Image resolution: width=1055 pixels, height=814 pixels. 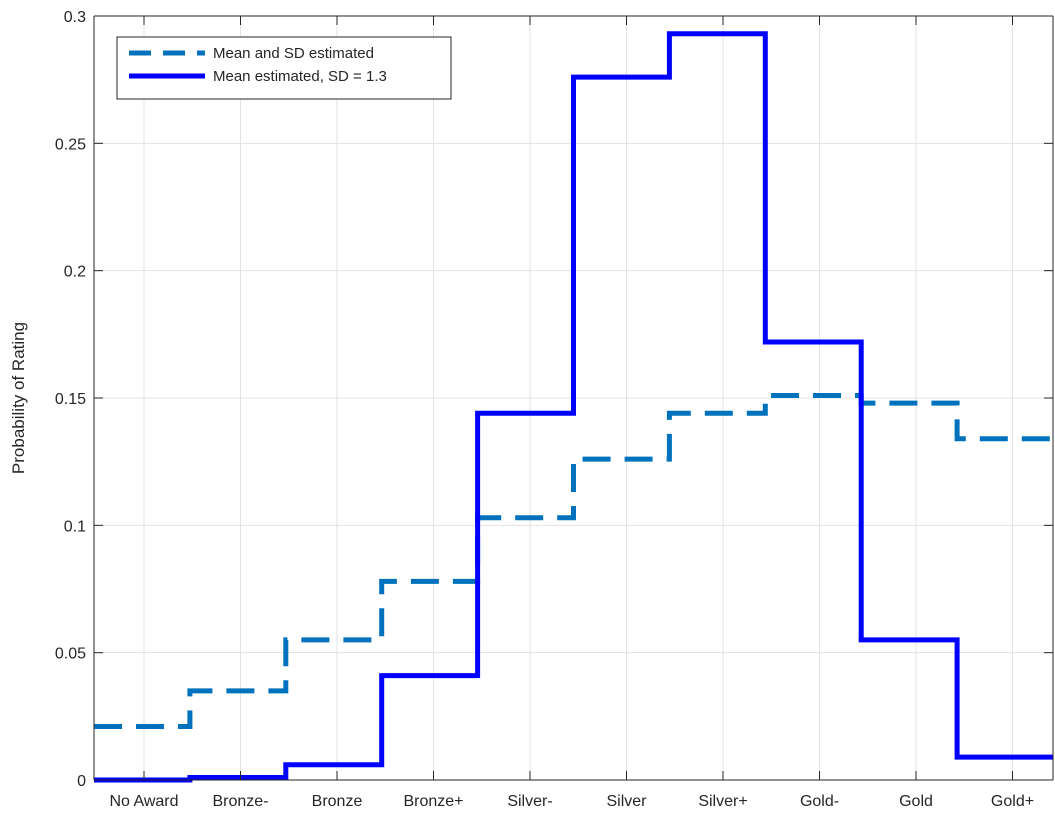 What do you see at coordinates (529, 801) in the screenshot?
I see `x-tick-label: Silver-` at bounding box center [529, 801].